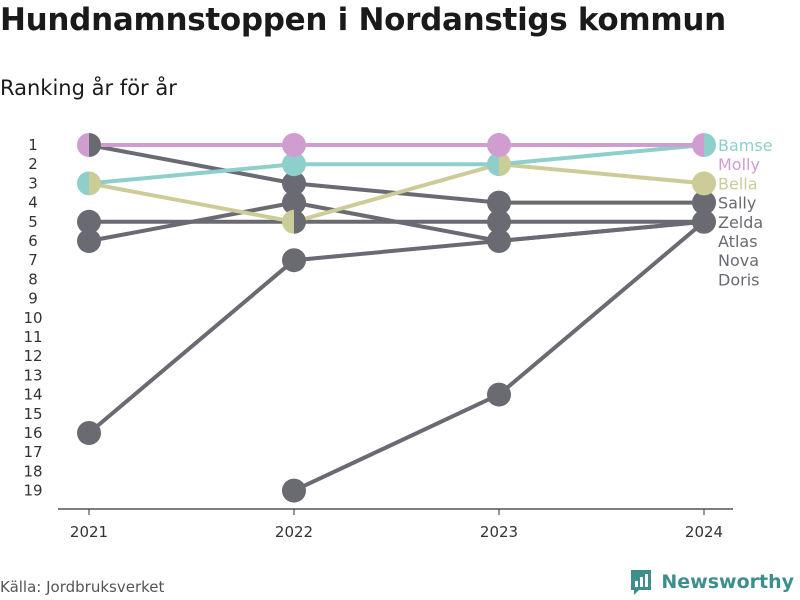 Image resolution: width=800 pixels, height=600 pixels. I want to click on y-tick-label: 14, so click(32, 395).